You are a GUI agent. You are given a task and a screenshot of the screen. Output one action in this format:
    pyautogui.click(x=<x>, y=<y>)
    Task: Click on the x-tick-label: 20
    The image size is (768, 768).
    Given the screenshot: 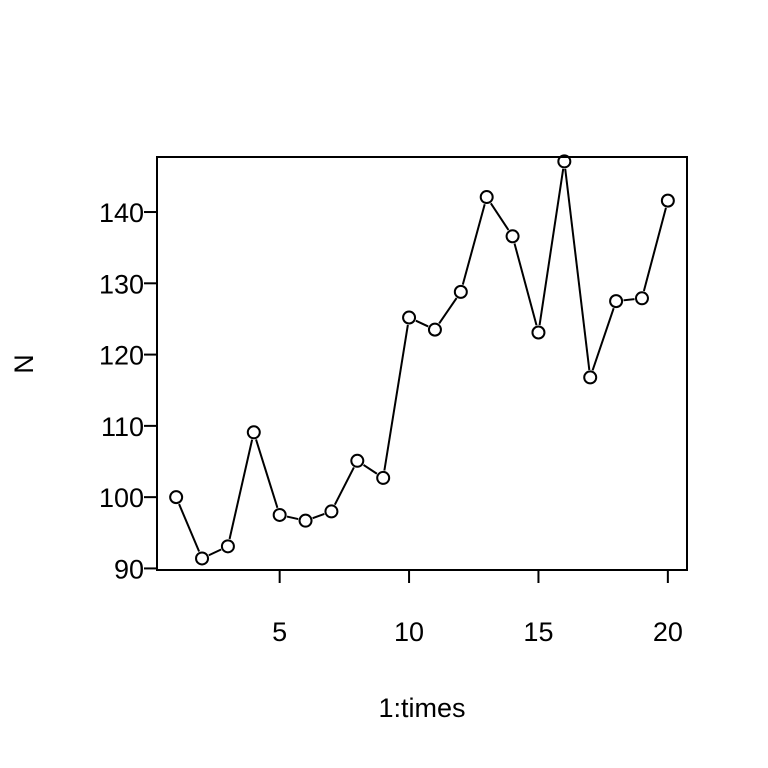 What is the action you would take?
    pyautogui.click(x=668, y=632)
    